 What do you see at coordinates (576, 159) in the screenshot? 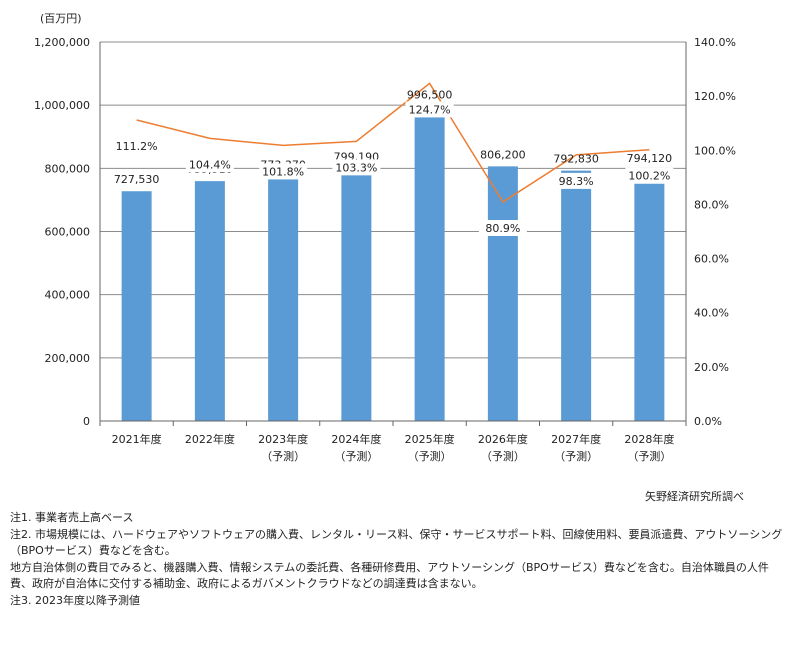
I see `bar-value-label: 792,830` at bounding box center [576, 159].